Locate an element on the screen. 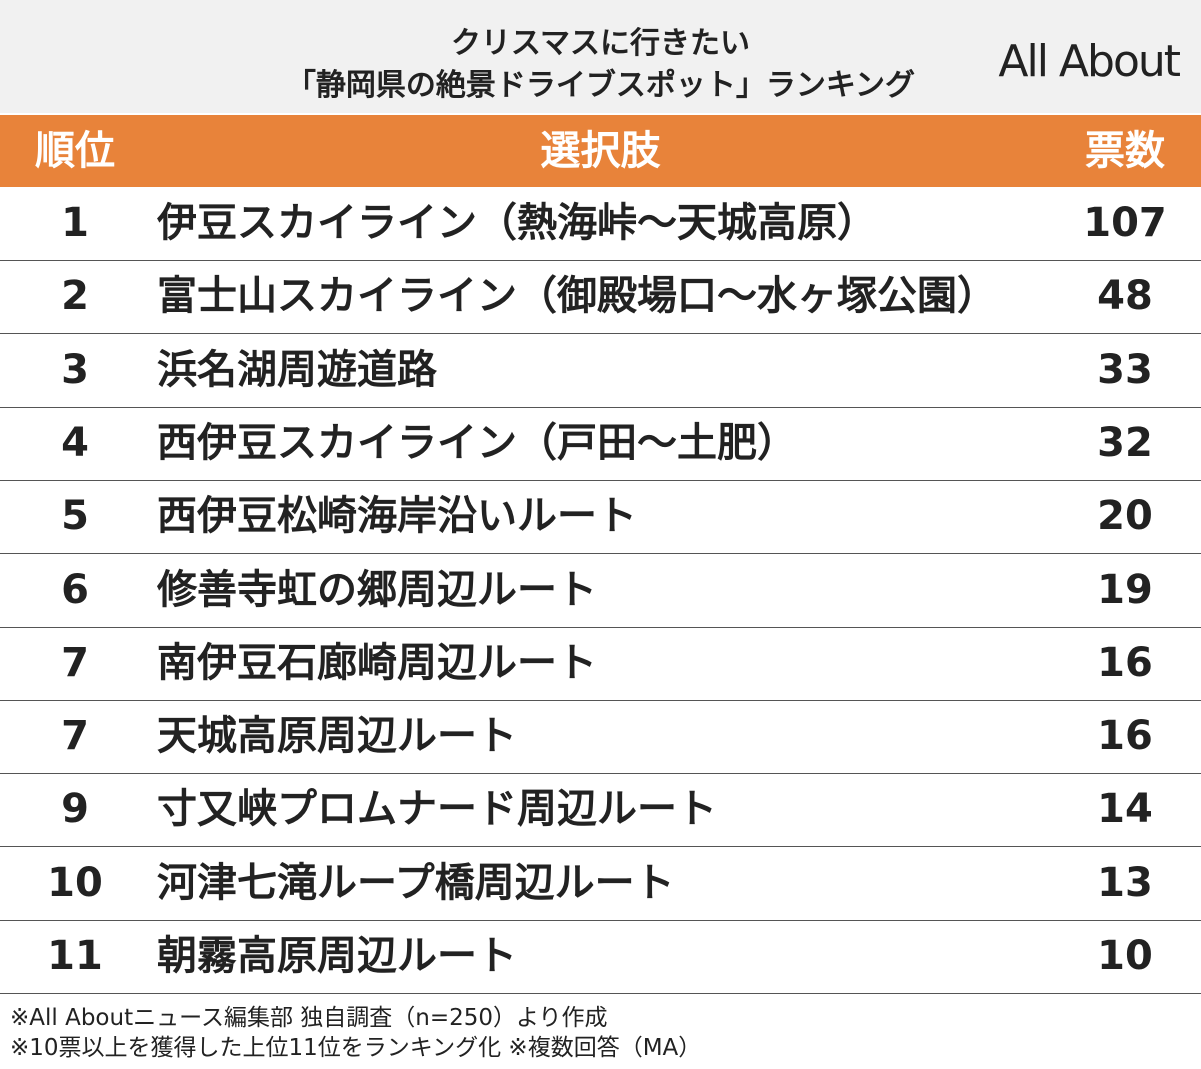 The width and height of the screenshot is (1201, 1069). votes: 10 is located at coordinates (1125, 956).